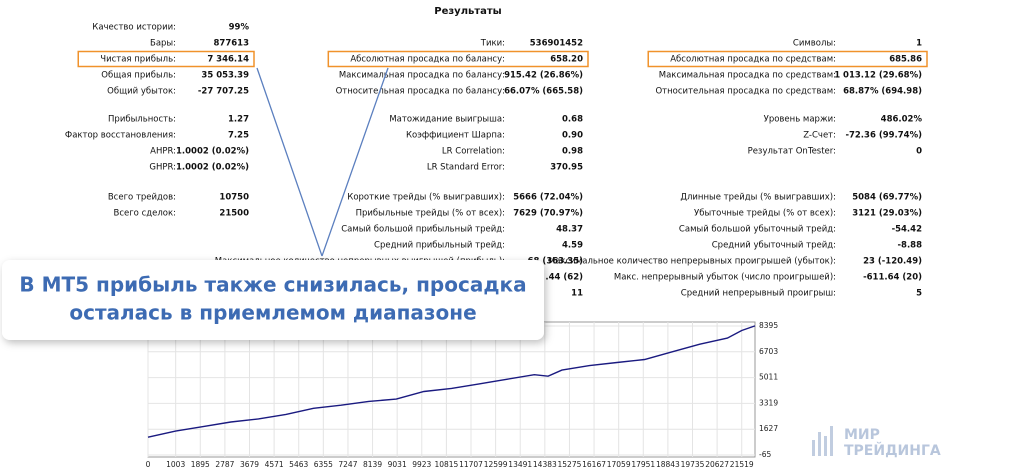 Image resolution: width=1024 pixels, height=473 pixels. Describe the element at coordinates (768, 377) in the screenshot. I see `y-tick-label: 5011` at that location.